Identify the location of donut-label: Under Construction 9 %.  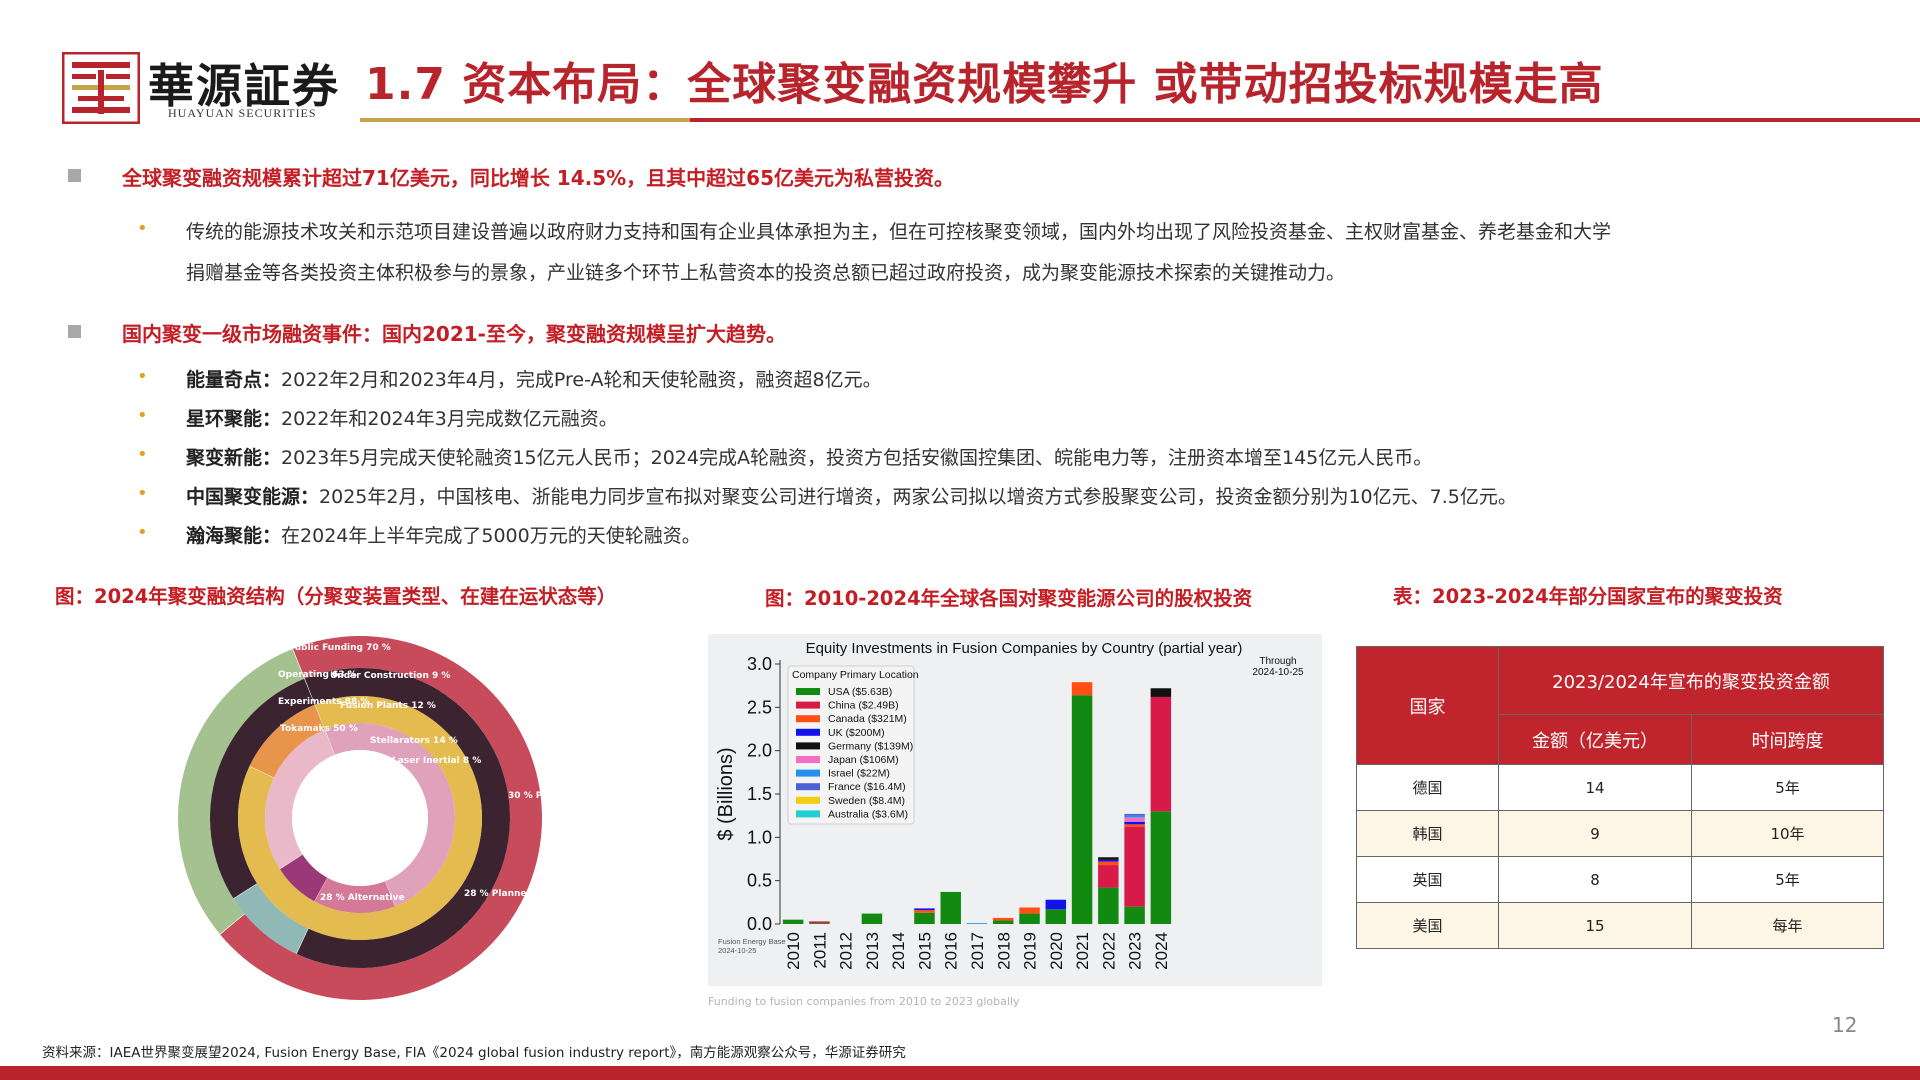
(390, 676).